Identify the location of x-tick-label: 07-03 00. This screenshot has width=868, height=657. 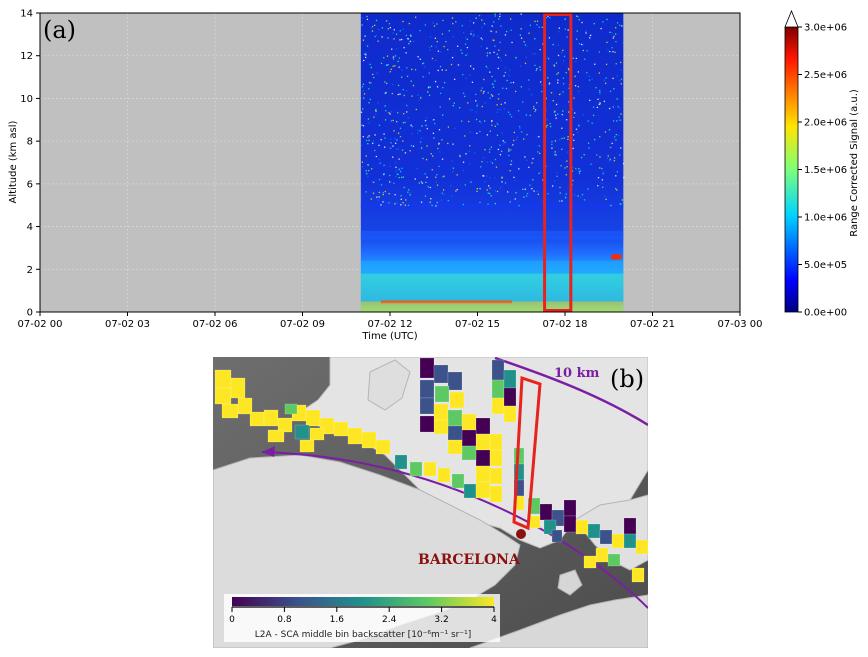
(740, 324).